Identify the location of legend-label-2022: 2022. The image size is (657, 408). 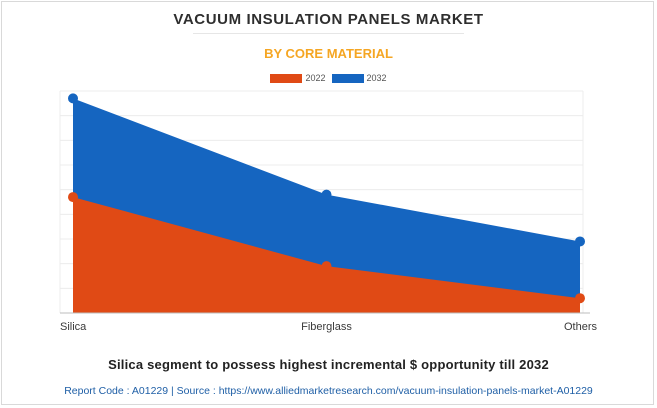
(315, 78).